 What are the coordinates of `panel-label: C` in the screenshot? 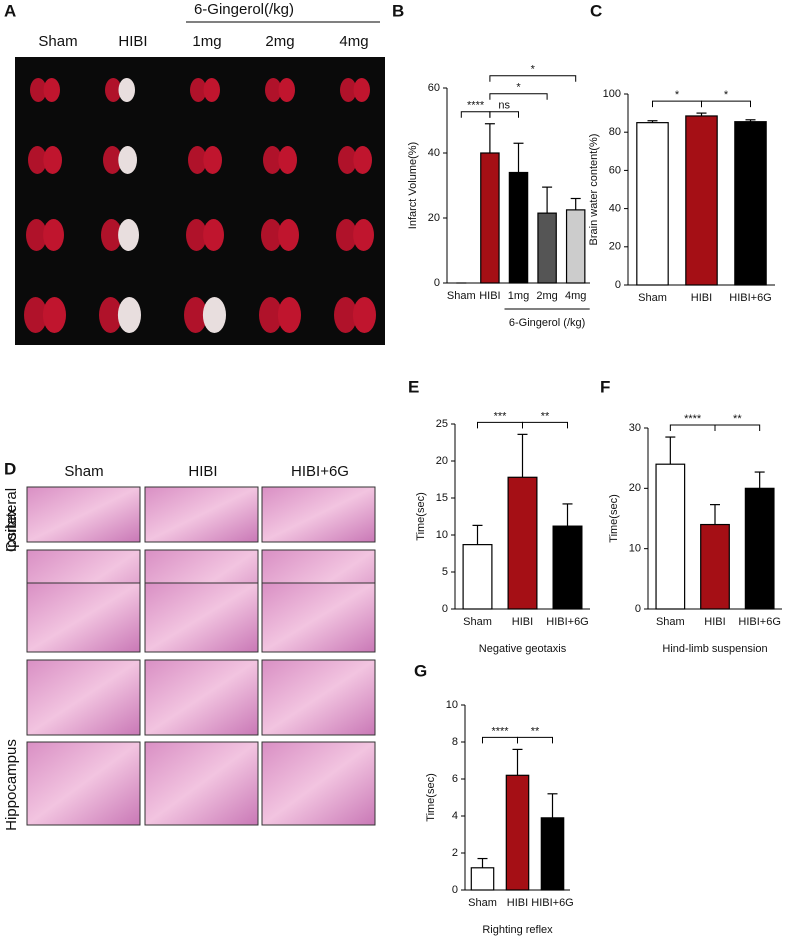 It's located at (596, 10).